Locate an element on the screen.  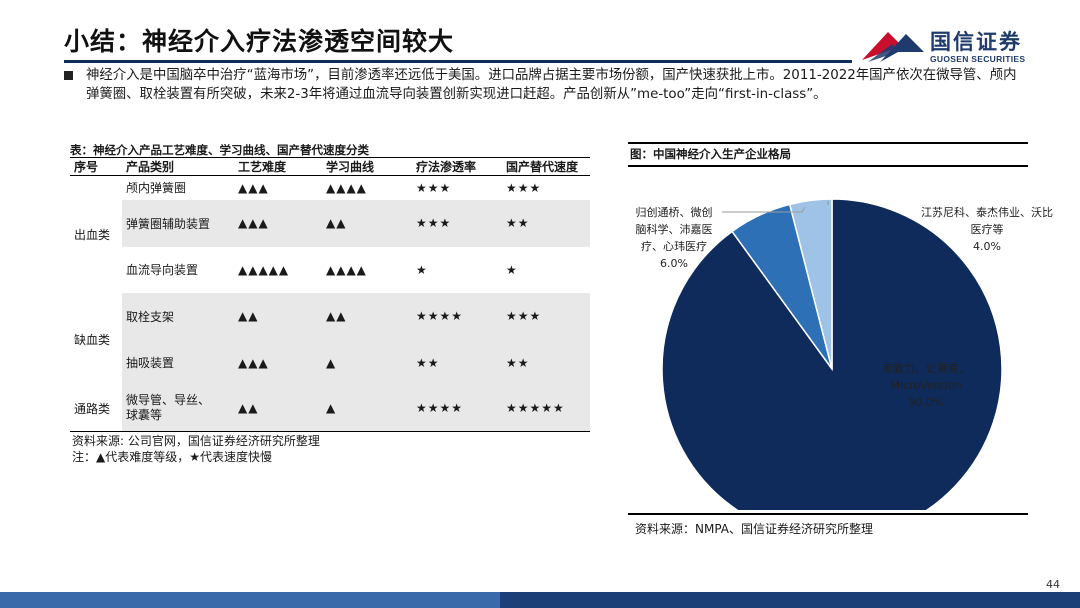
page-number: 44 is located at coordinates (1053, 584).